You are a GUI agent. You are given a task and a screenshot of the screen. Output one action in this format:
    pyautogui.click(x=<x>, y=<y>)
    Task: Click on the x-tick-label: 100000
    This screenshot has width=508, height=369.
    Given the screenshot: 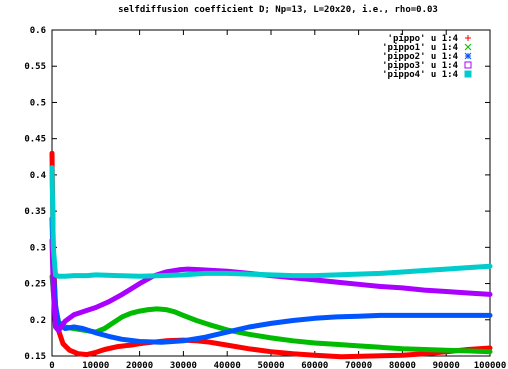 What is the action you would take?
    pyautogui.click(x=490, y=365)
    